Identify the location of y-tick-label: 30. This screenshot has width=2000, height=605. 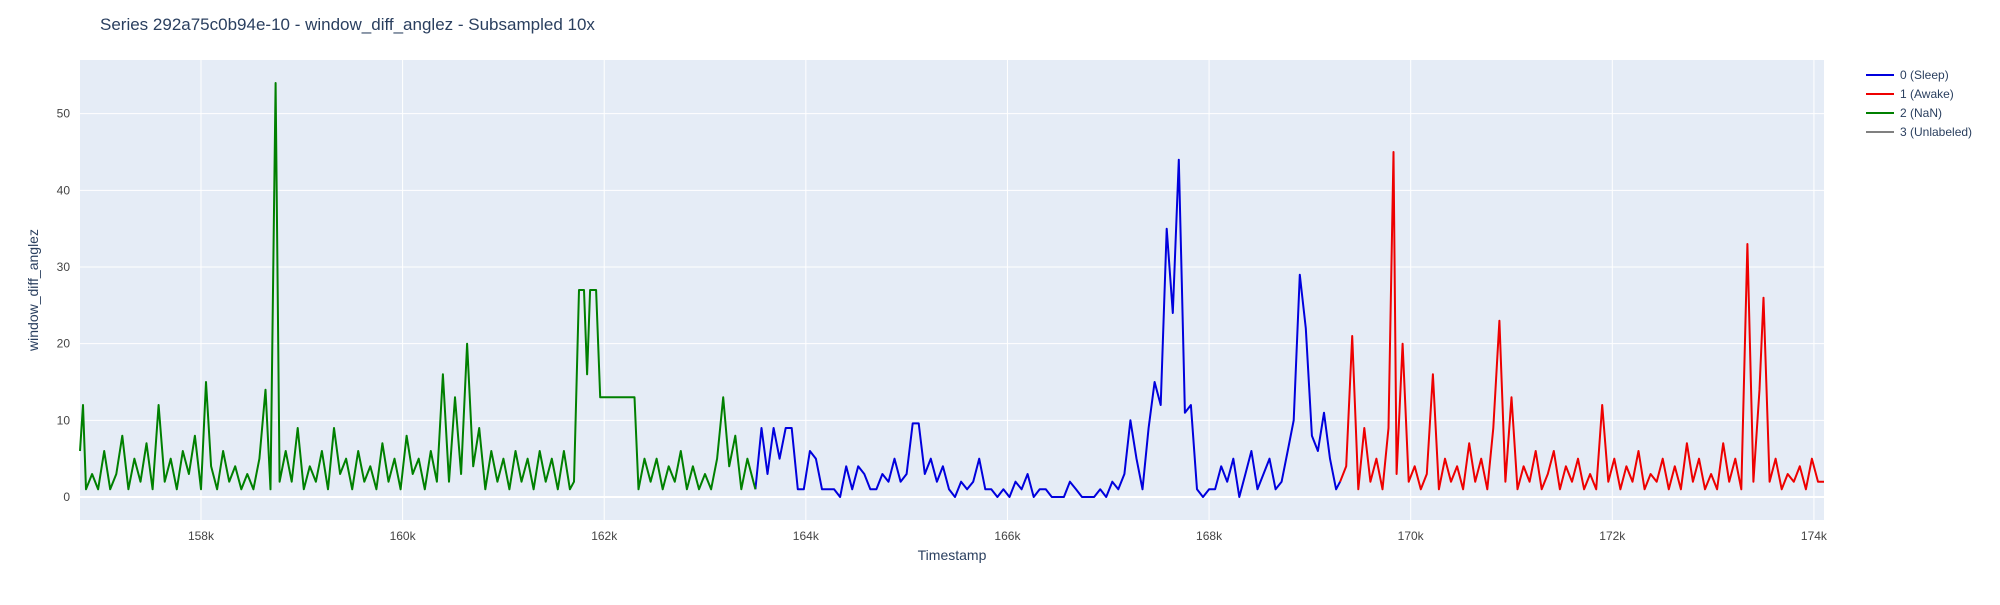
(64, 267).